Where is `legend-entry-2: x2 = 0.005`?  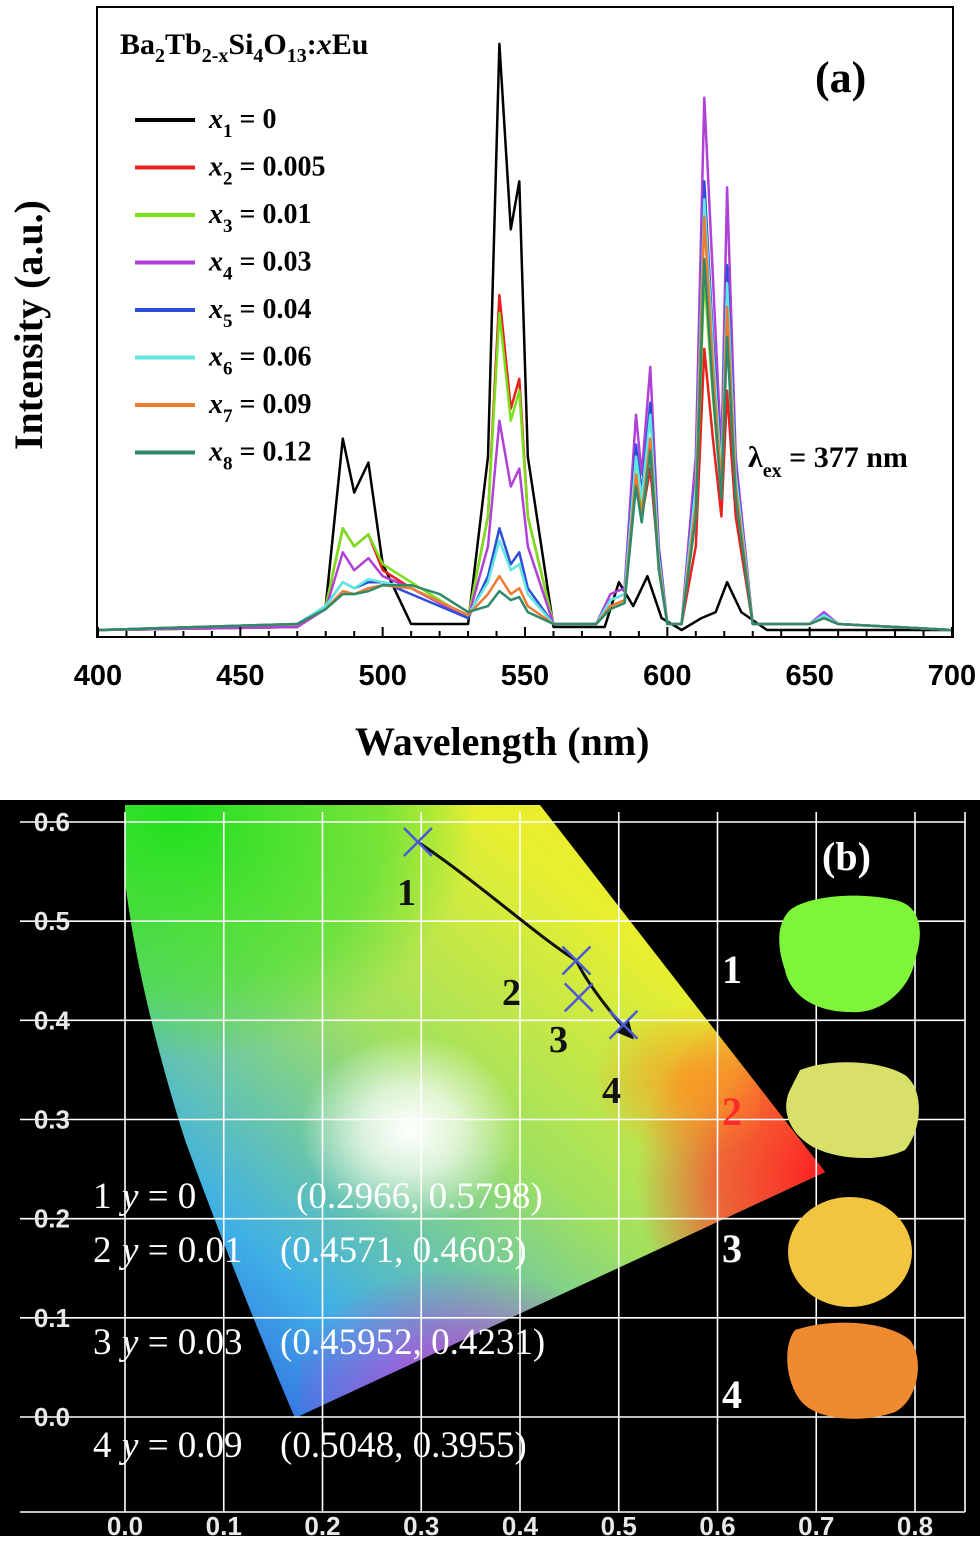 legend-entry-2: x2 = 0.005 is located at coordinates (266, 171).